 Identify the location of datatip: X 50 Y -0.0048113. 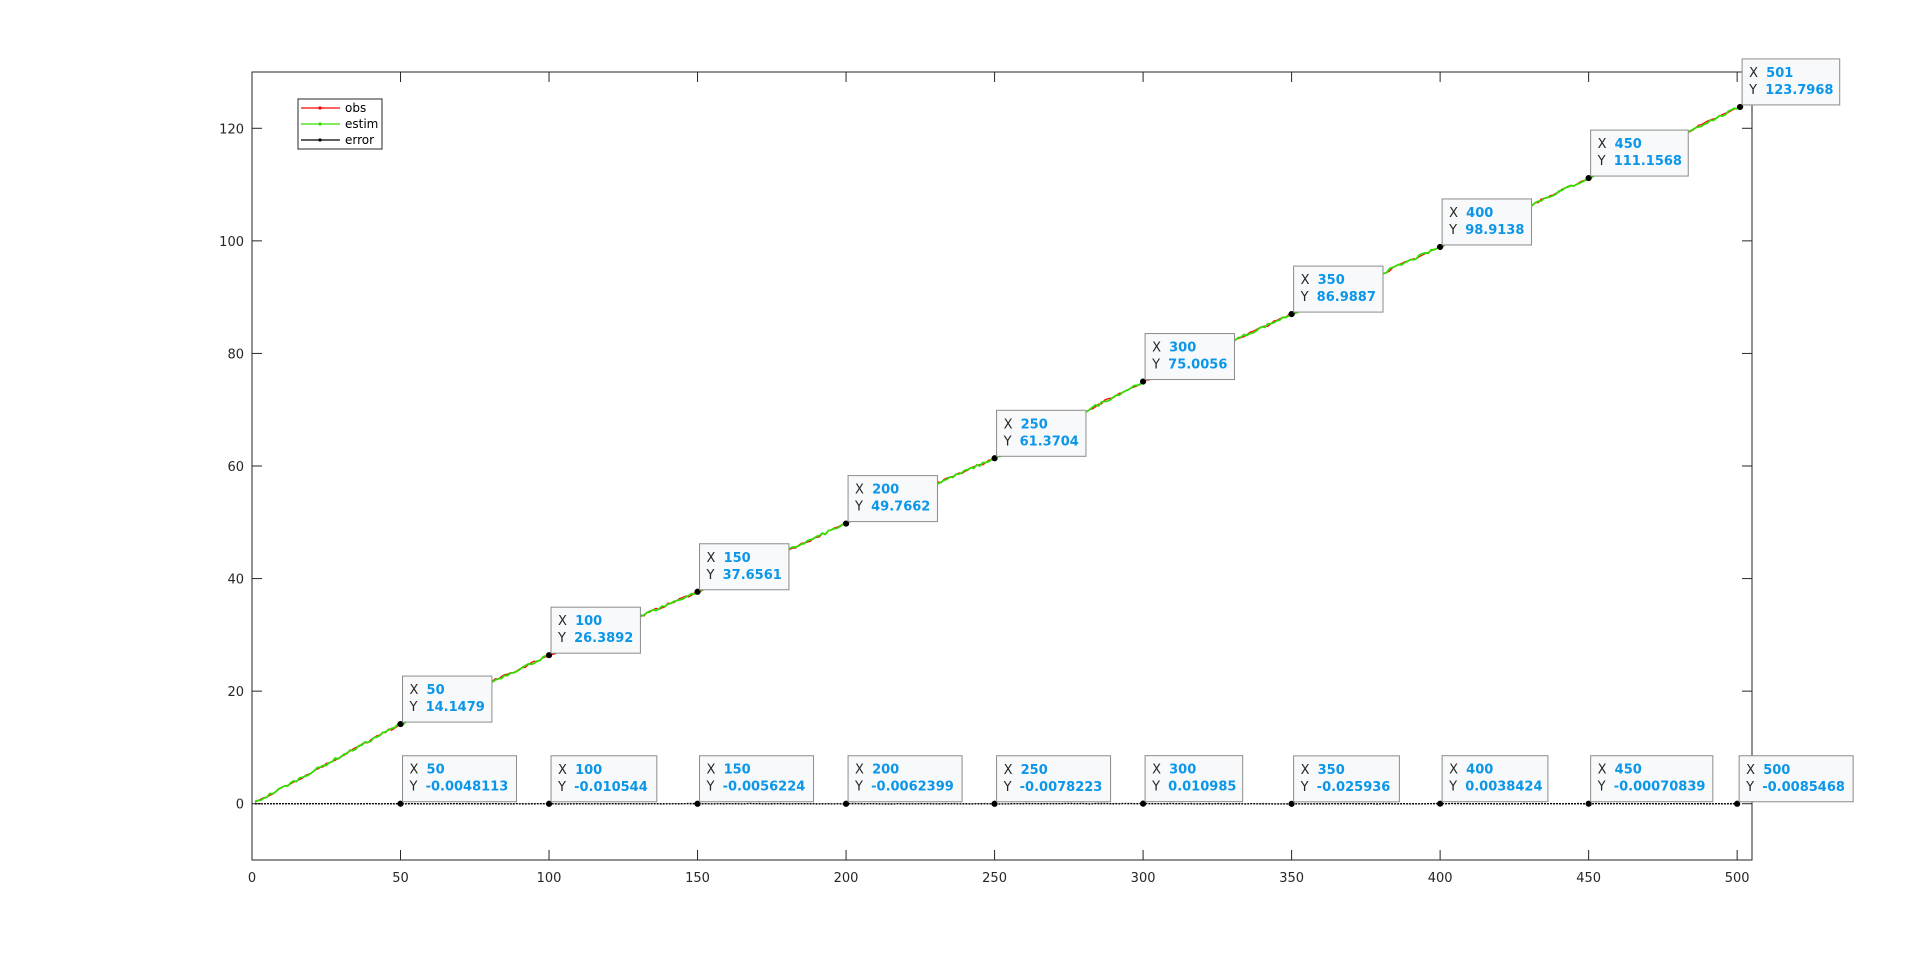
(457, 781).